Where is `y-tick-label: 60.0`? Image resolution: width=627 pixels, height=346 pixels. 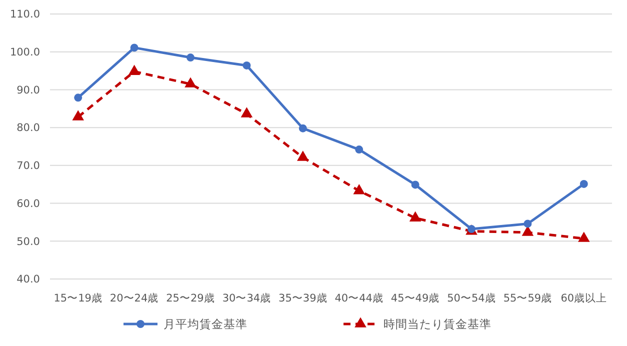
y-tick-label: 60.0 is located at coordinates (28, 204).